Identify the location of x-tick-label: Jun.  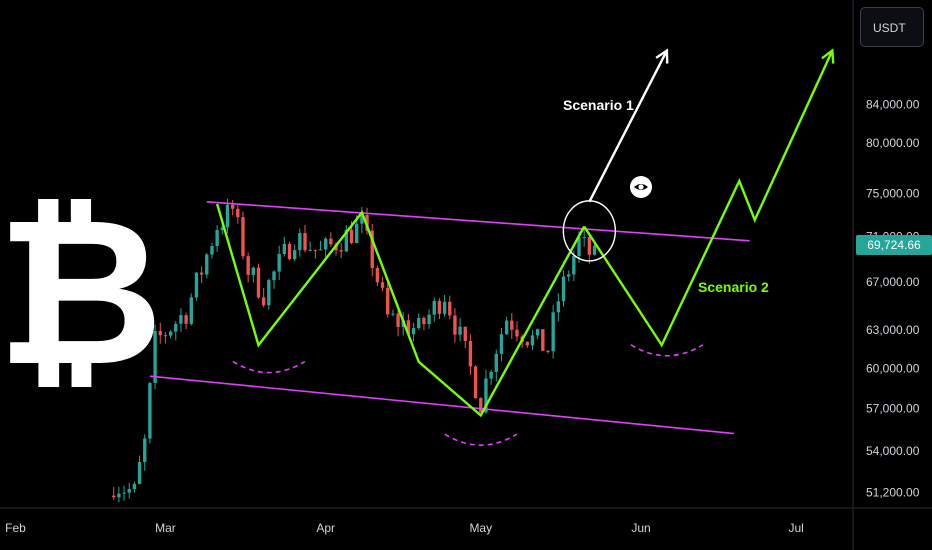
(640, 528).